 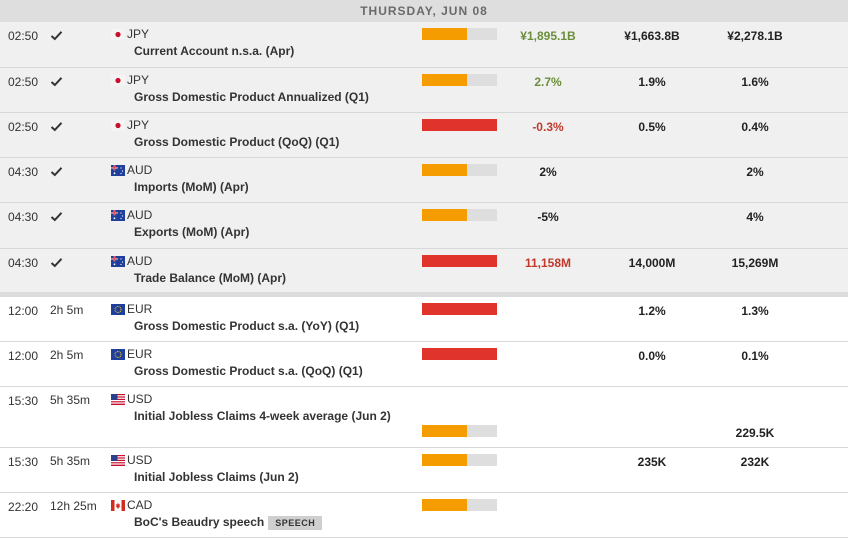 I want to click on event-title: Current Account n.s.a. (Apr), so click(x=214, y=51).